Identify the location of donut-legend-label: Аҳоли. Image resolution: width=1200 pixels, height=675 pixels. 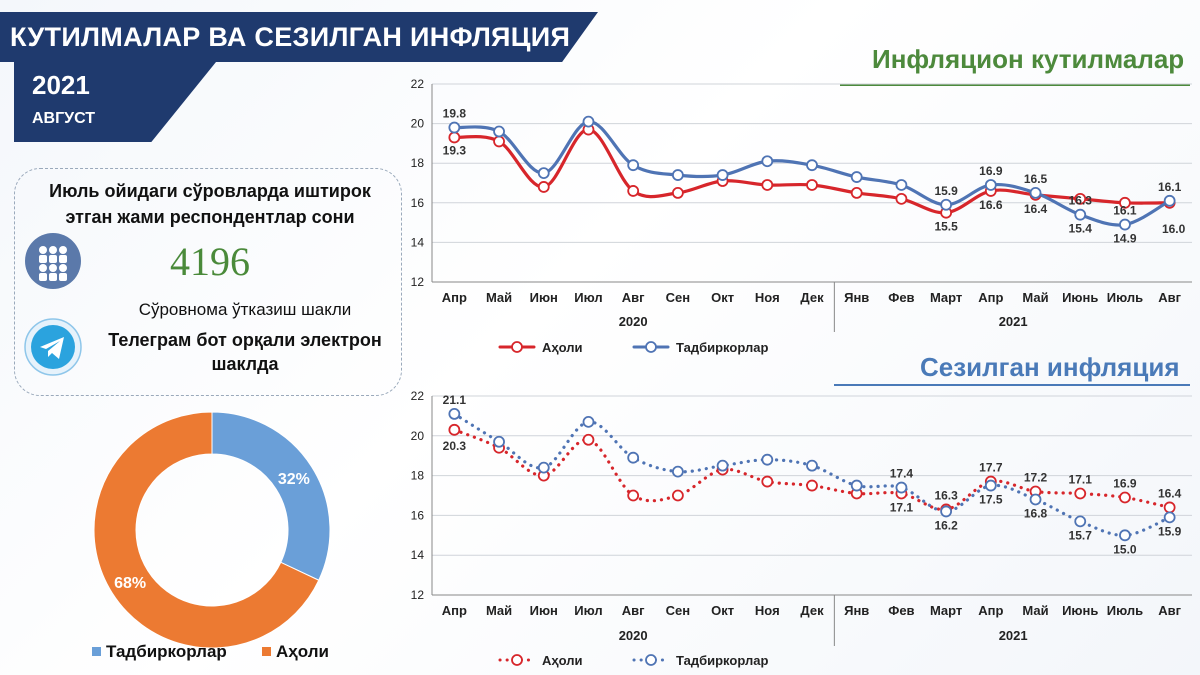
(302, 651).